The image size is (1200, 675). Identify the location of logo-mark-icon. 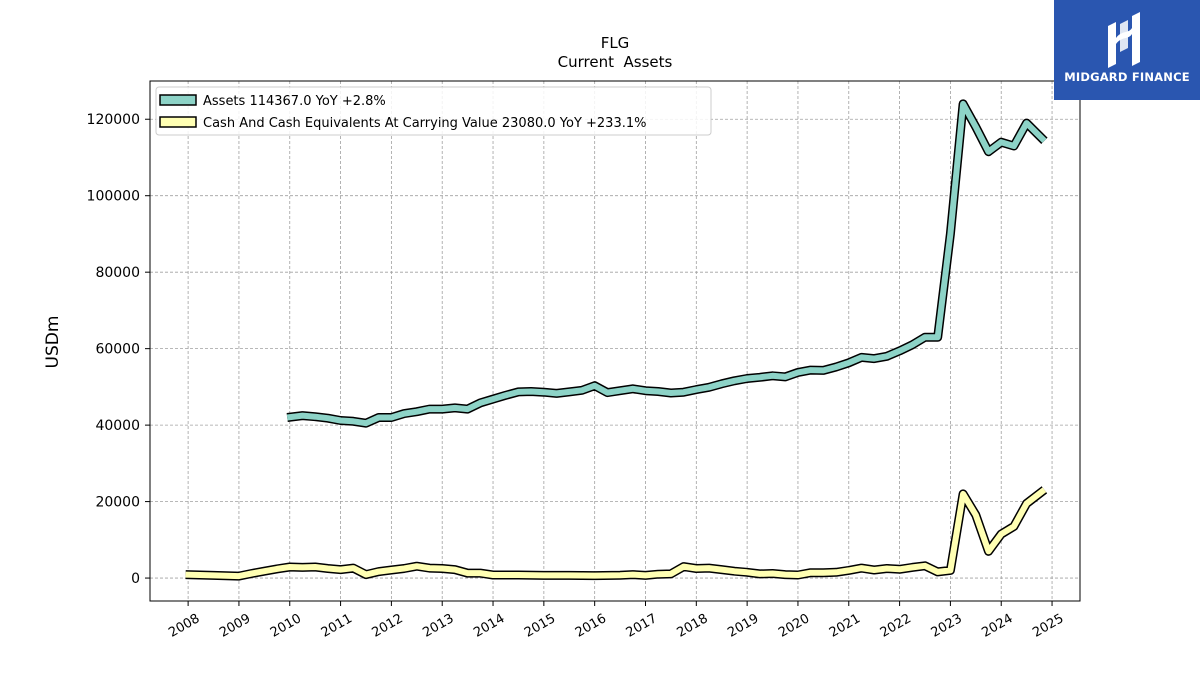
(1124, 40).